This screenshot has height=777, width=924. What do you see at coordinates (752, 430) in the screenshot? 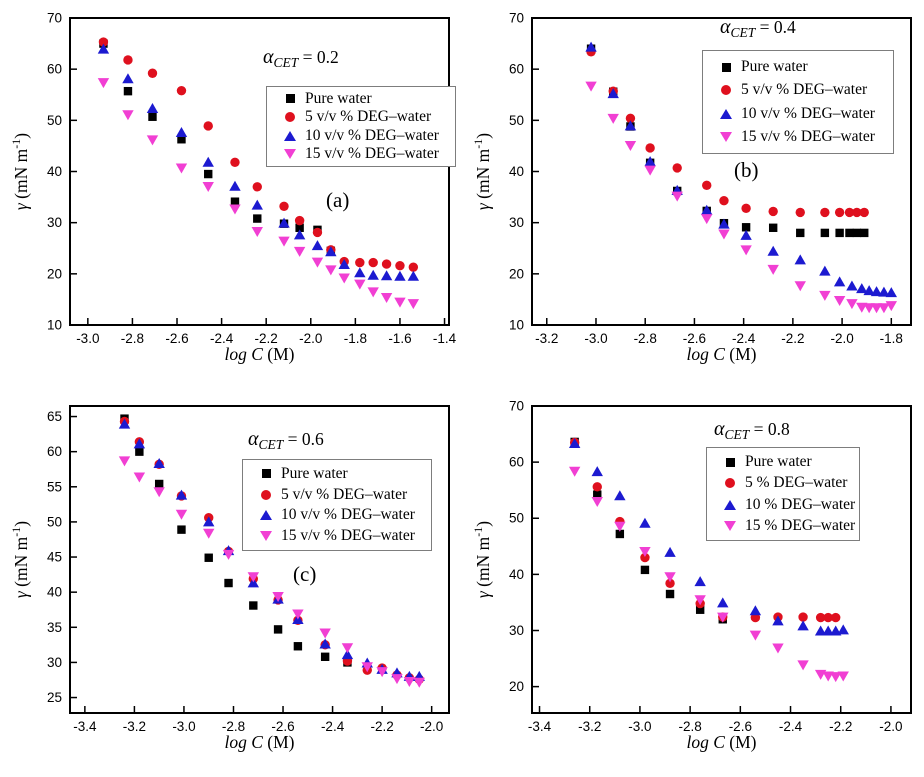
I see `annotation-alpha-cet: αCET = 0.8` at bounding box center [752, 430].